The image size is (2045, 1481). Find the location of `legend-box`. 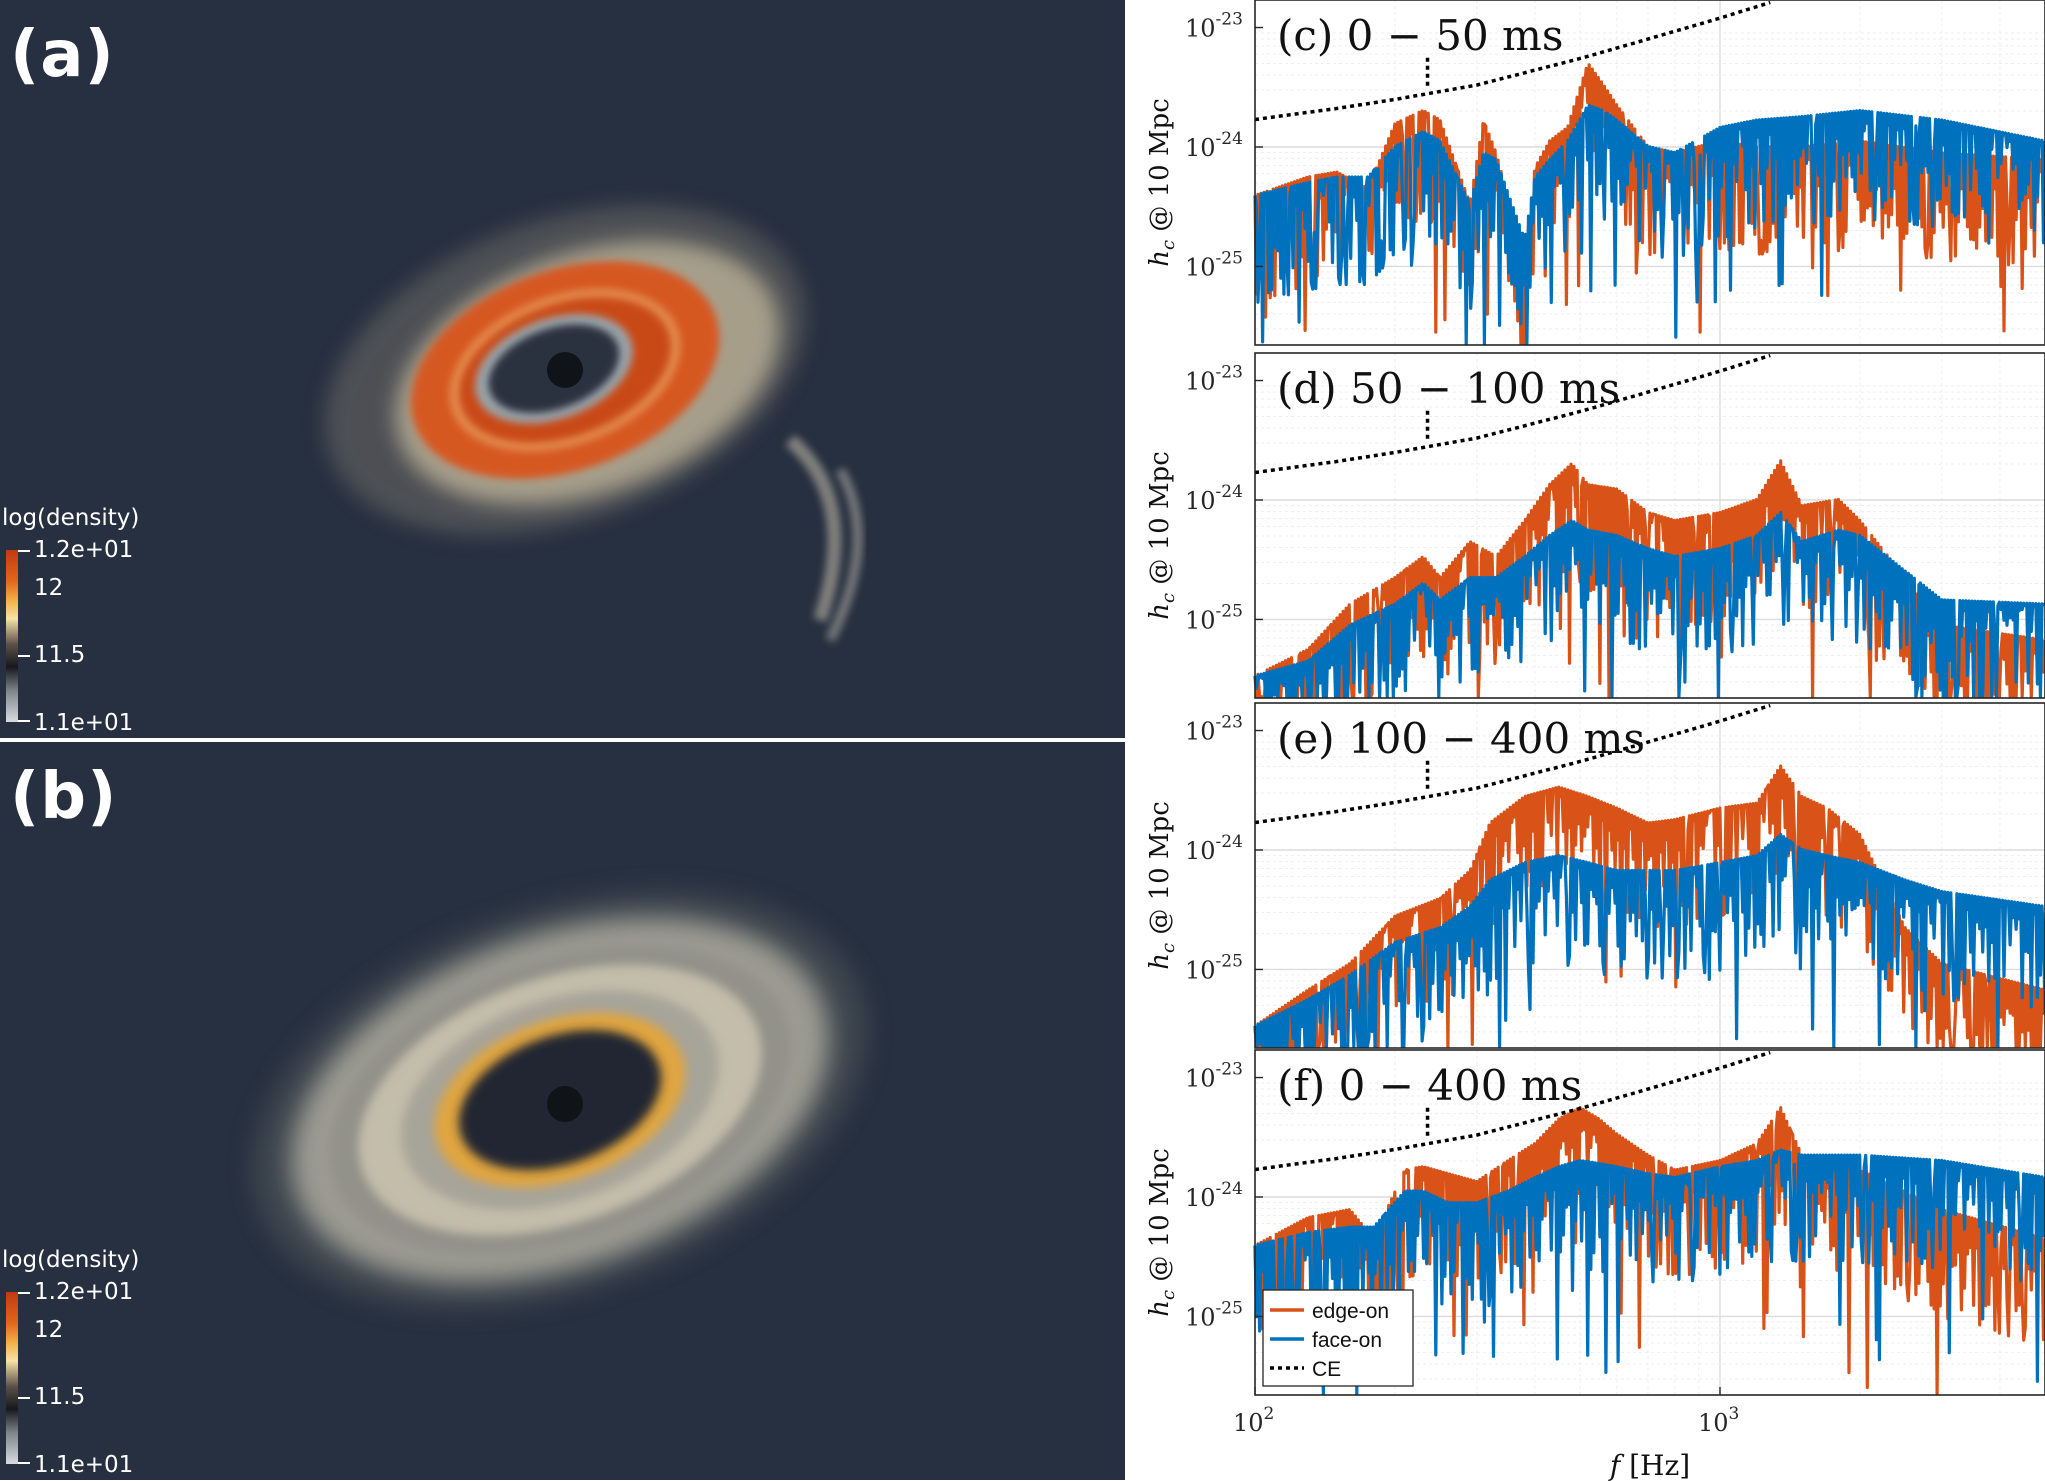

legend-box is located at coordinates (1338, 1338).